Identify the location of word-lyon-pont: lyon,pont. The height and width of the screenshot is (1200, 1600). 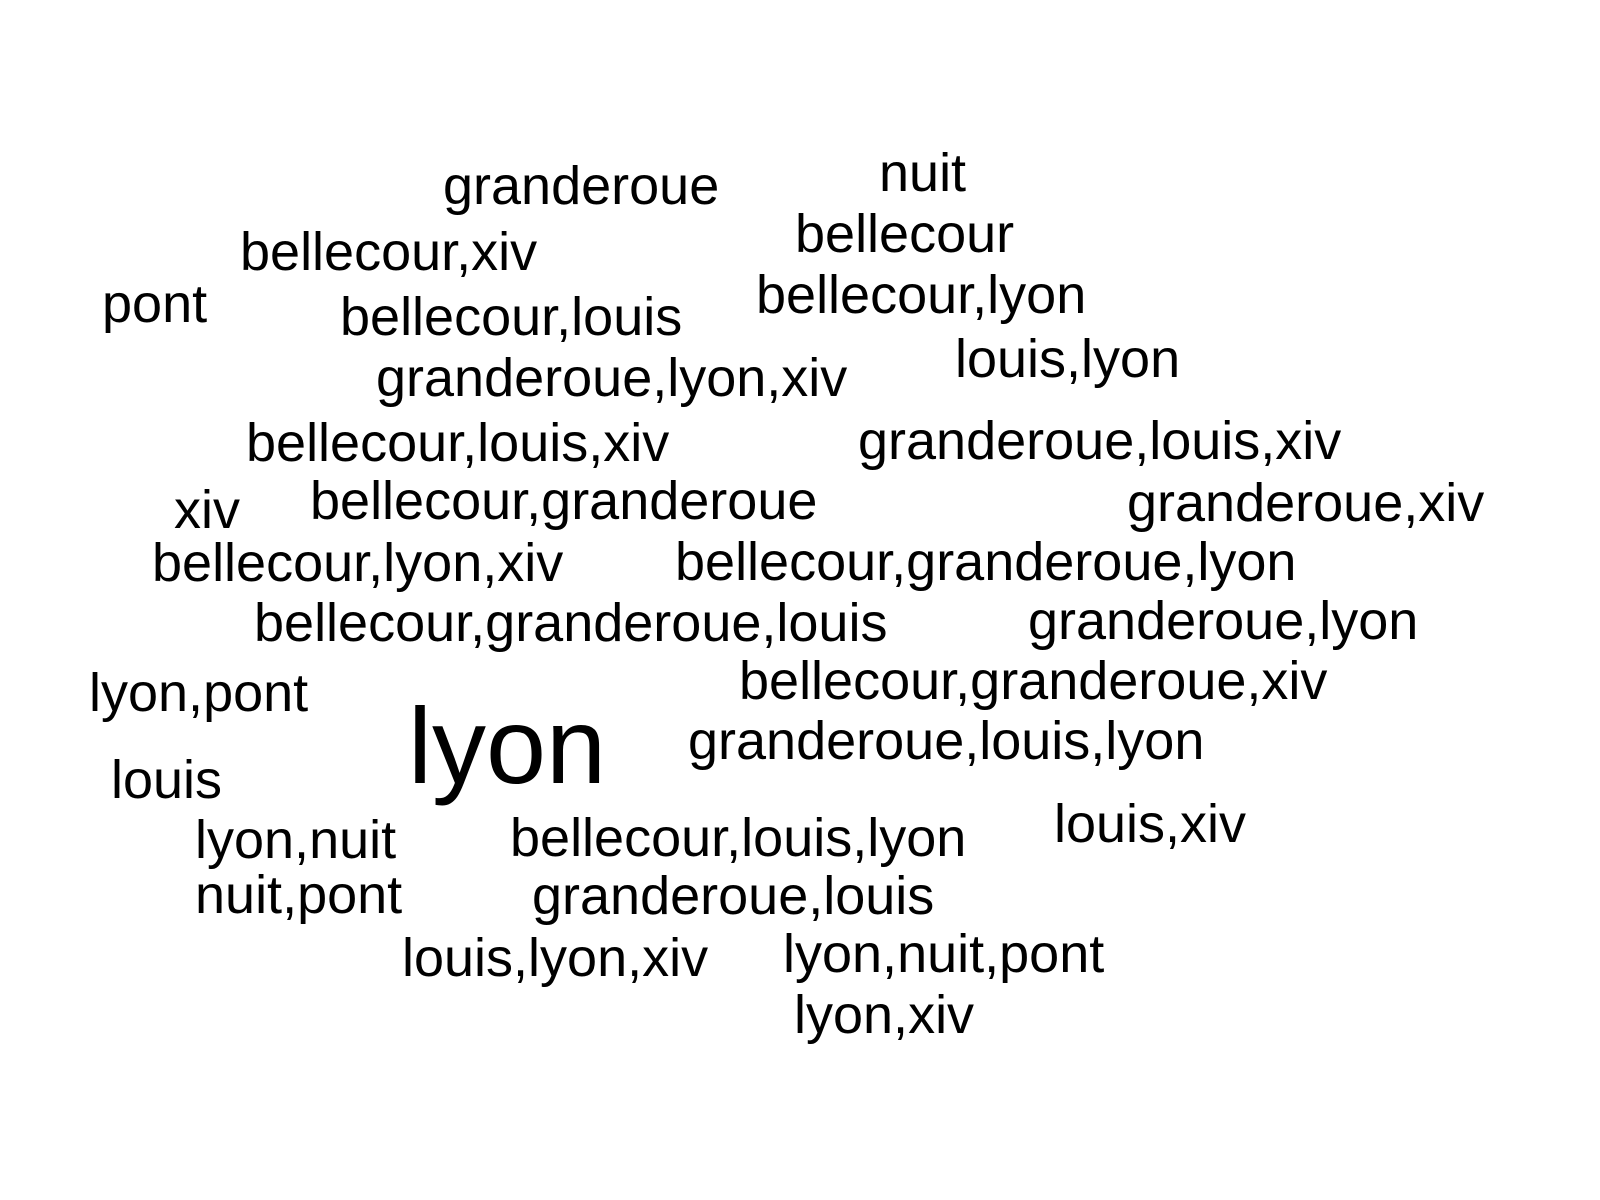
(199, 693).